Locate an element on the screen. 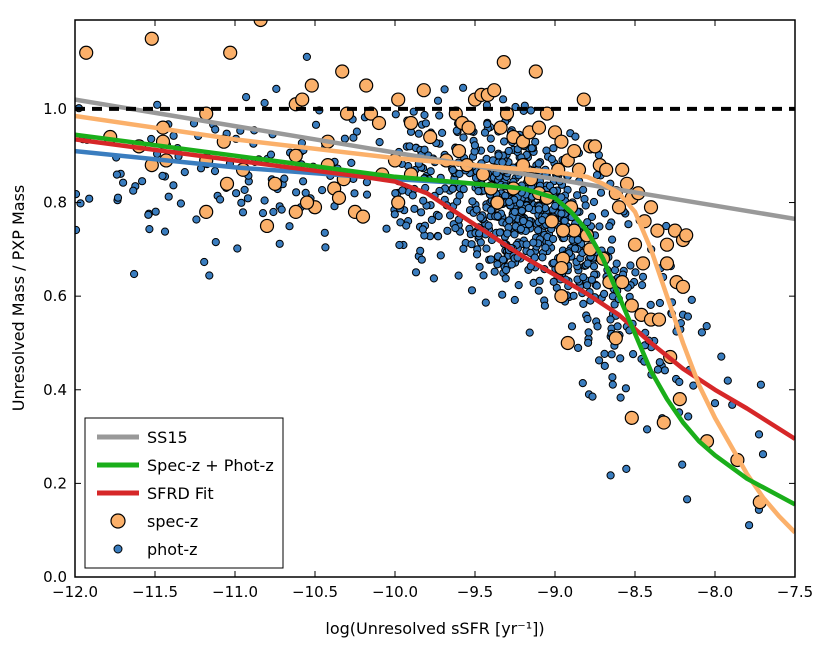  legend-label-spec-phot: Spec-z + Phot-z is located at coordinates (210, 465).